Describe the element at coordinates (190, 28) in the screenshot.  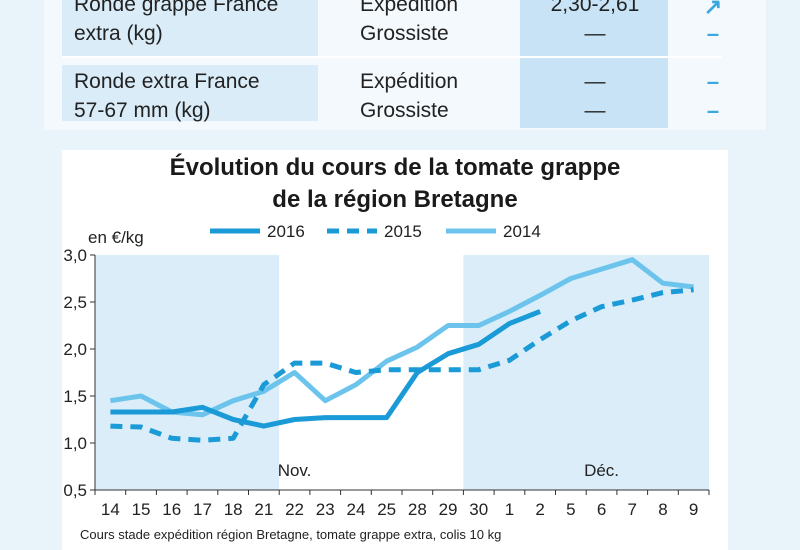
I see `product-cell: Ronde grappe France extra (kg)` at that location.